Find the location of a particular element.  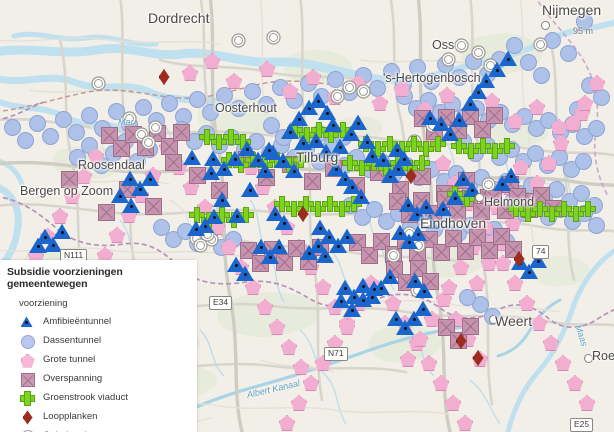

legend-item-square-x: Overspanning is located at coordinates (98, 378).